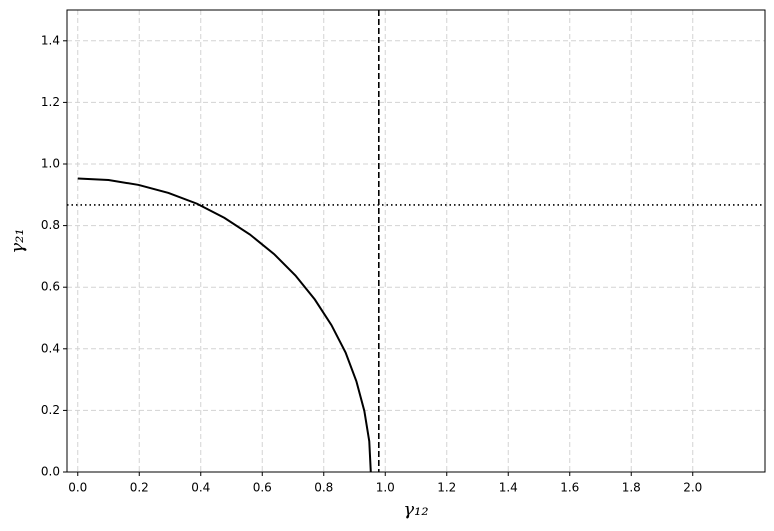 The image size is (774, 531). Describe the element at coordinates (139, 488) in the screenshot. I see `x-tick-label: 0.2` at that location.